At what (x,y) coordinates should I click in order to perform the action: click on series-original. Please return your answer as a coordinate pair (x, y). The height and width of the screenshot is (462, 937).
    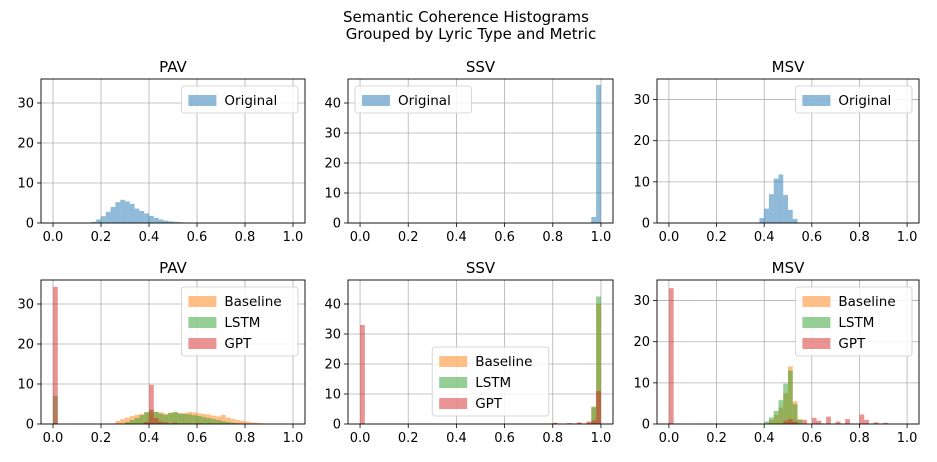
    Looking at the image, I should click on (596, 154).